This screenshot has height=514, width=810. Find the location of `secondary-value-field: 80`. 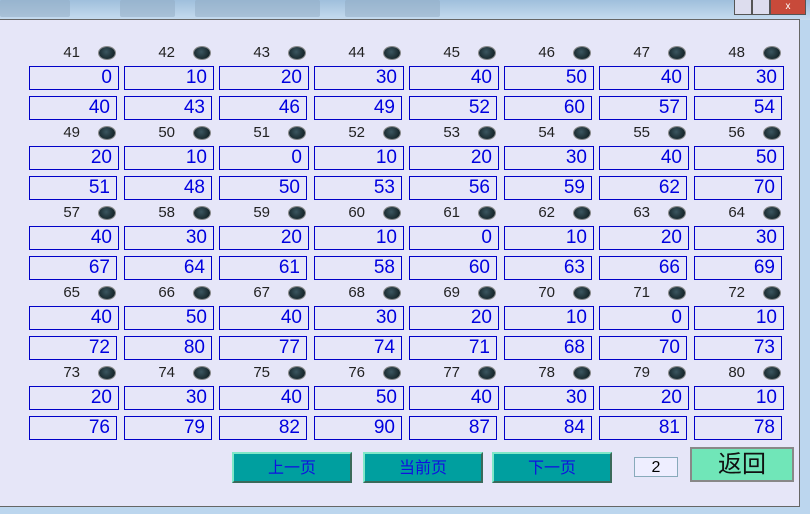

secondary-value-field: 80 is located at coordinates (168, 348).